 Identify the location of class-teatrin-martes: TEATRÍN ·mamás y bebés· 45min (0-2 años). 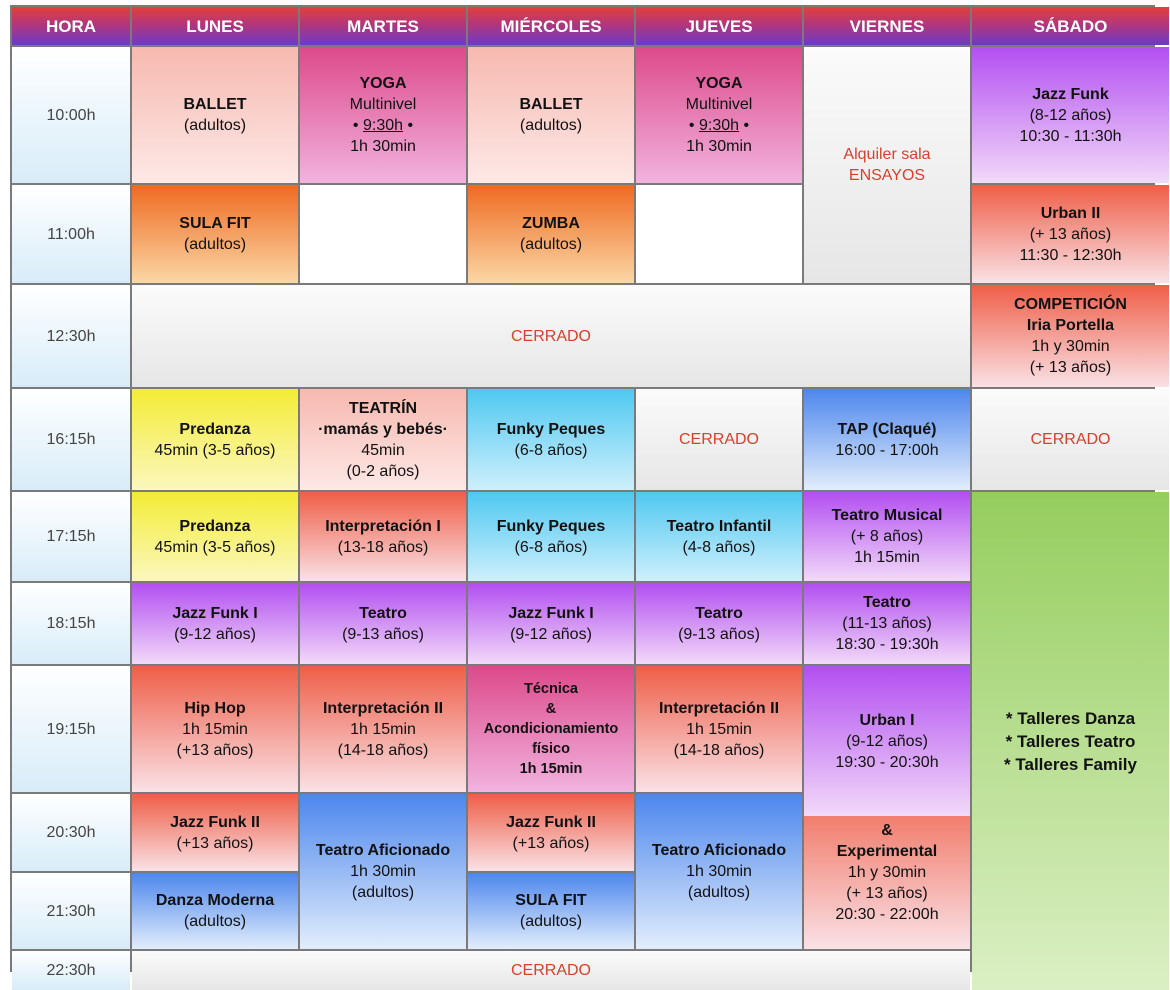
(383, 439).